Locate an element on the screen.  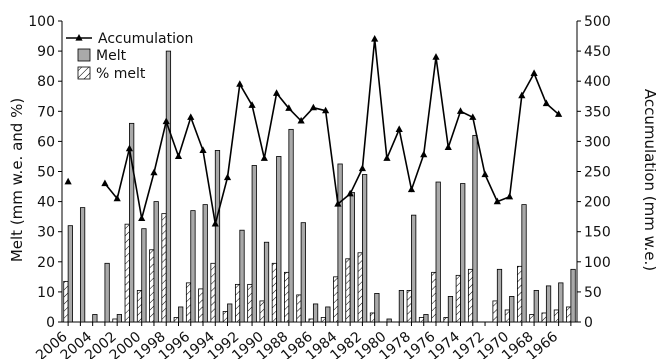
y-tick-label-right: 0 is located at coordinates (588, 323).